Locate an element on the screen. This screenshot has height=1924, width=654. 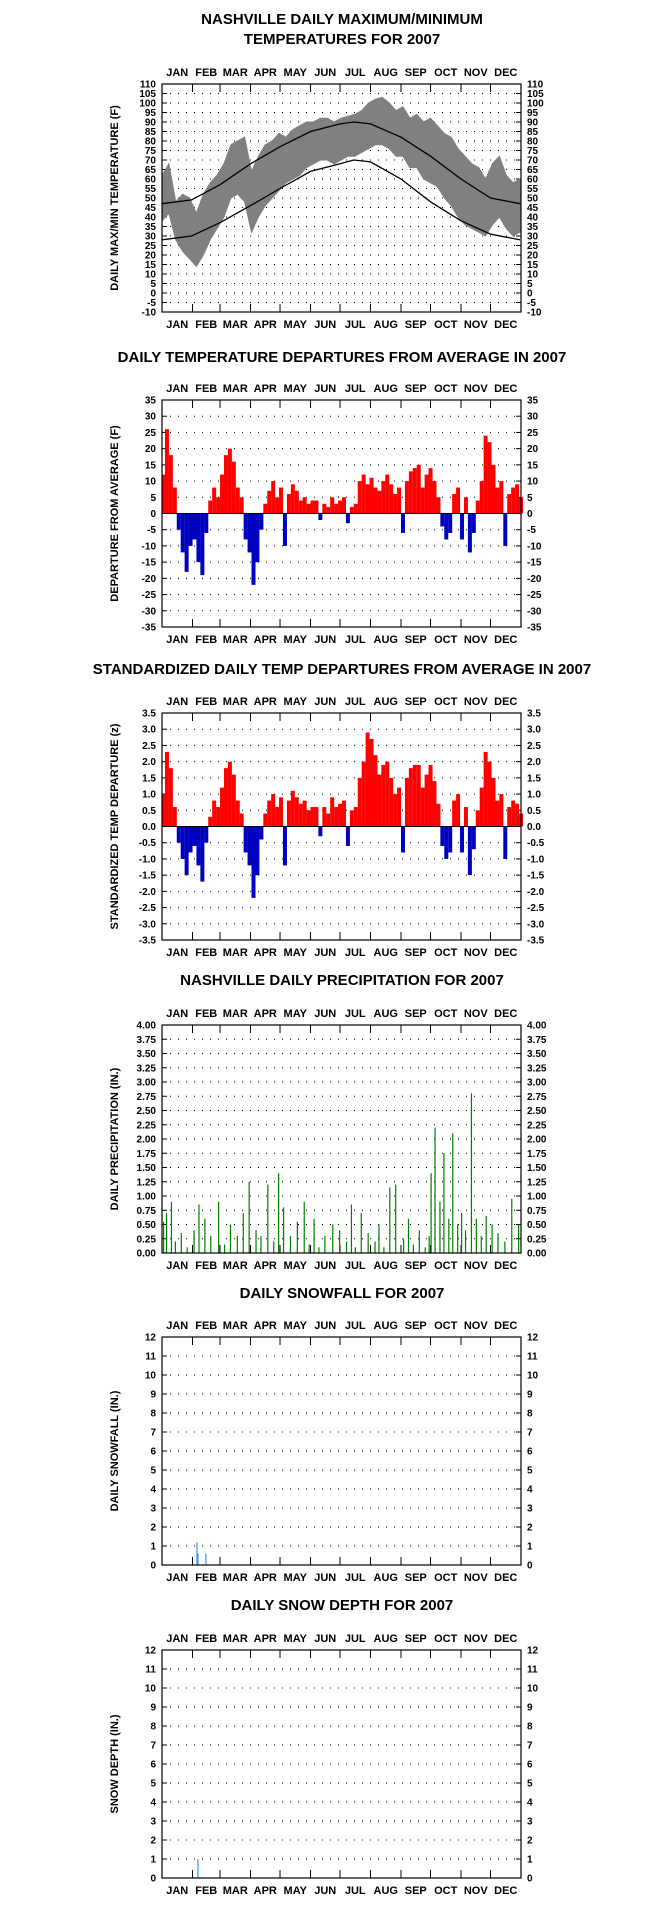
month-label-bottom: MAR is located at coordinates (235, 640).